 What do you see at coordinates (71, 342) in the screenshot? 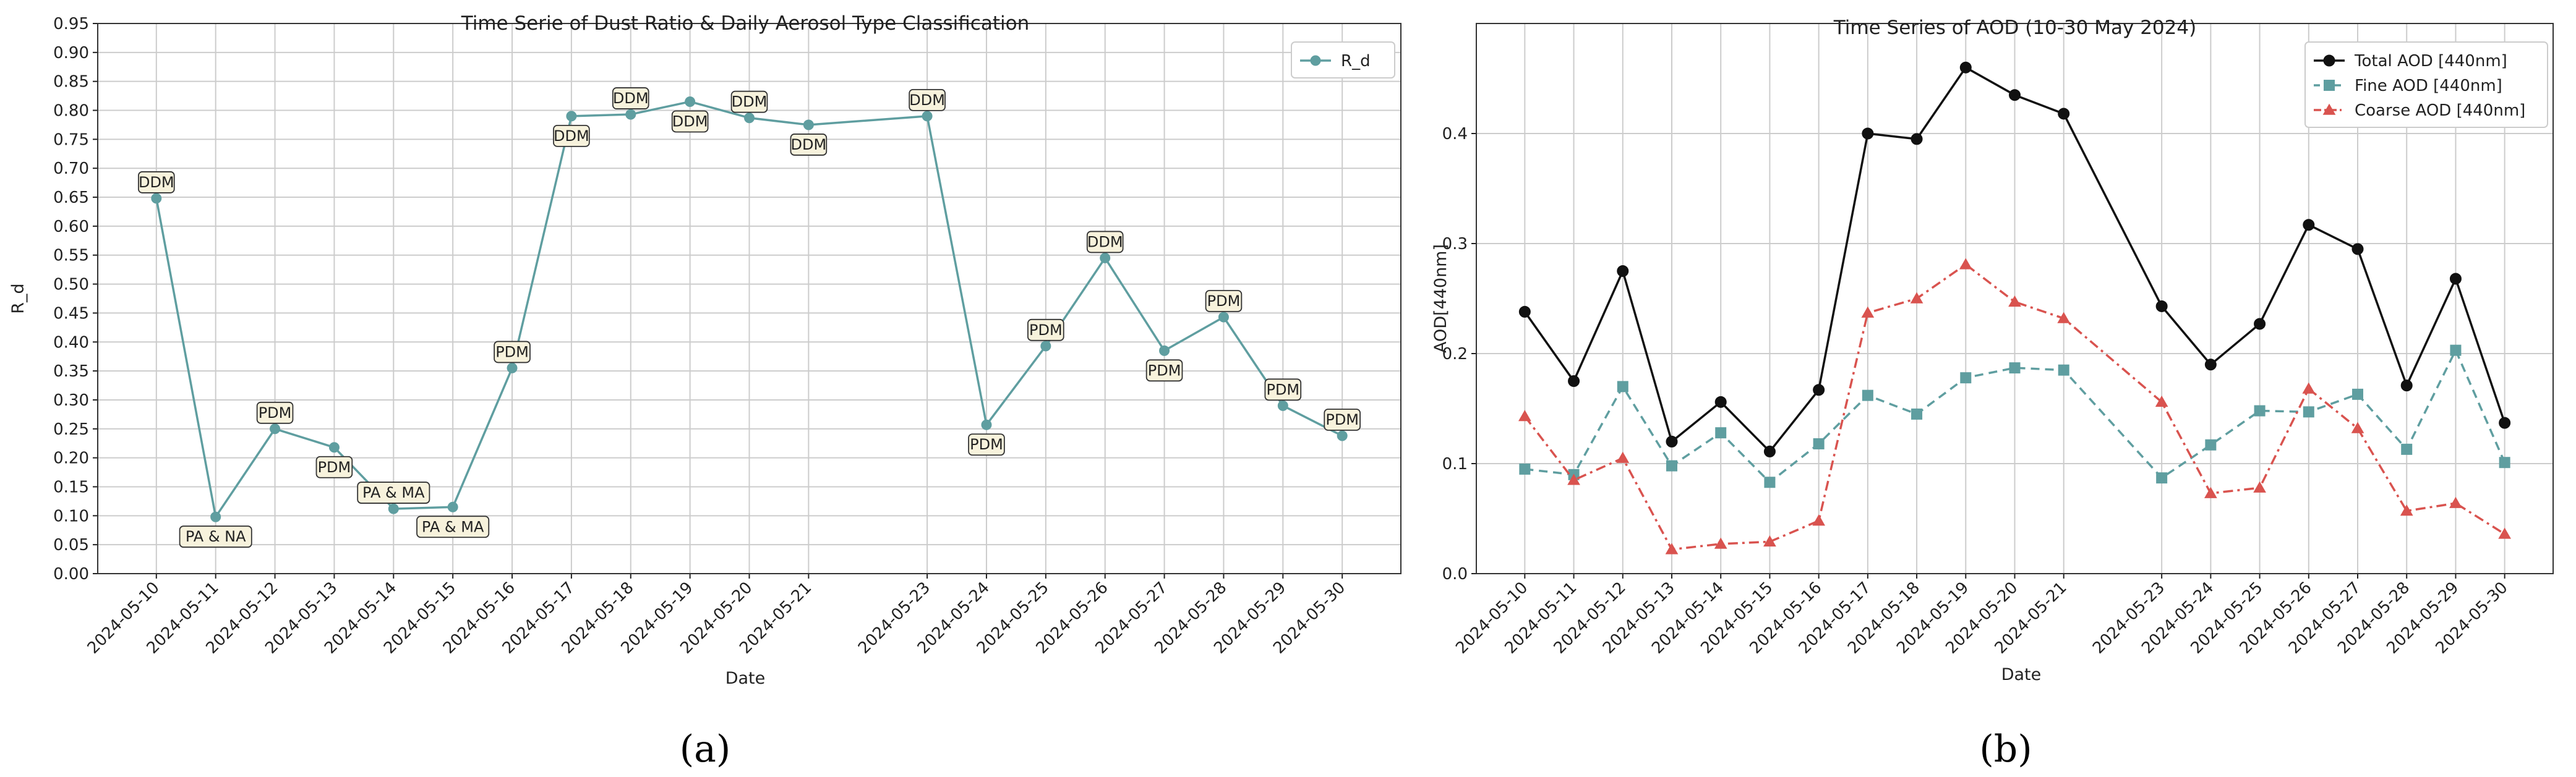
I see `y-tick-label: 0.40` at bounding box center [71, 342].